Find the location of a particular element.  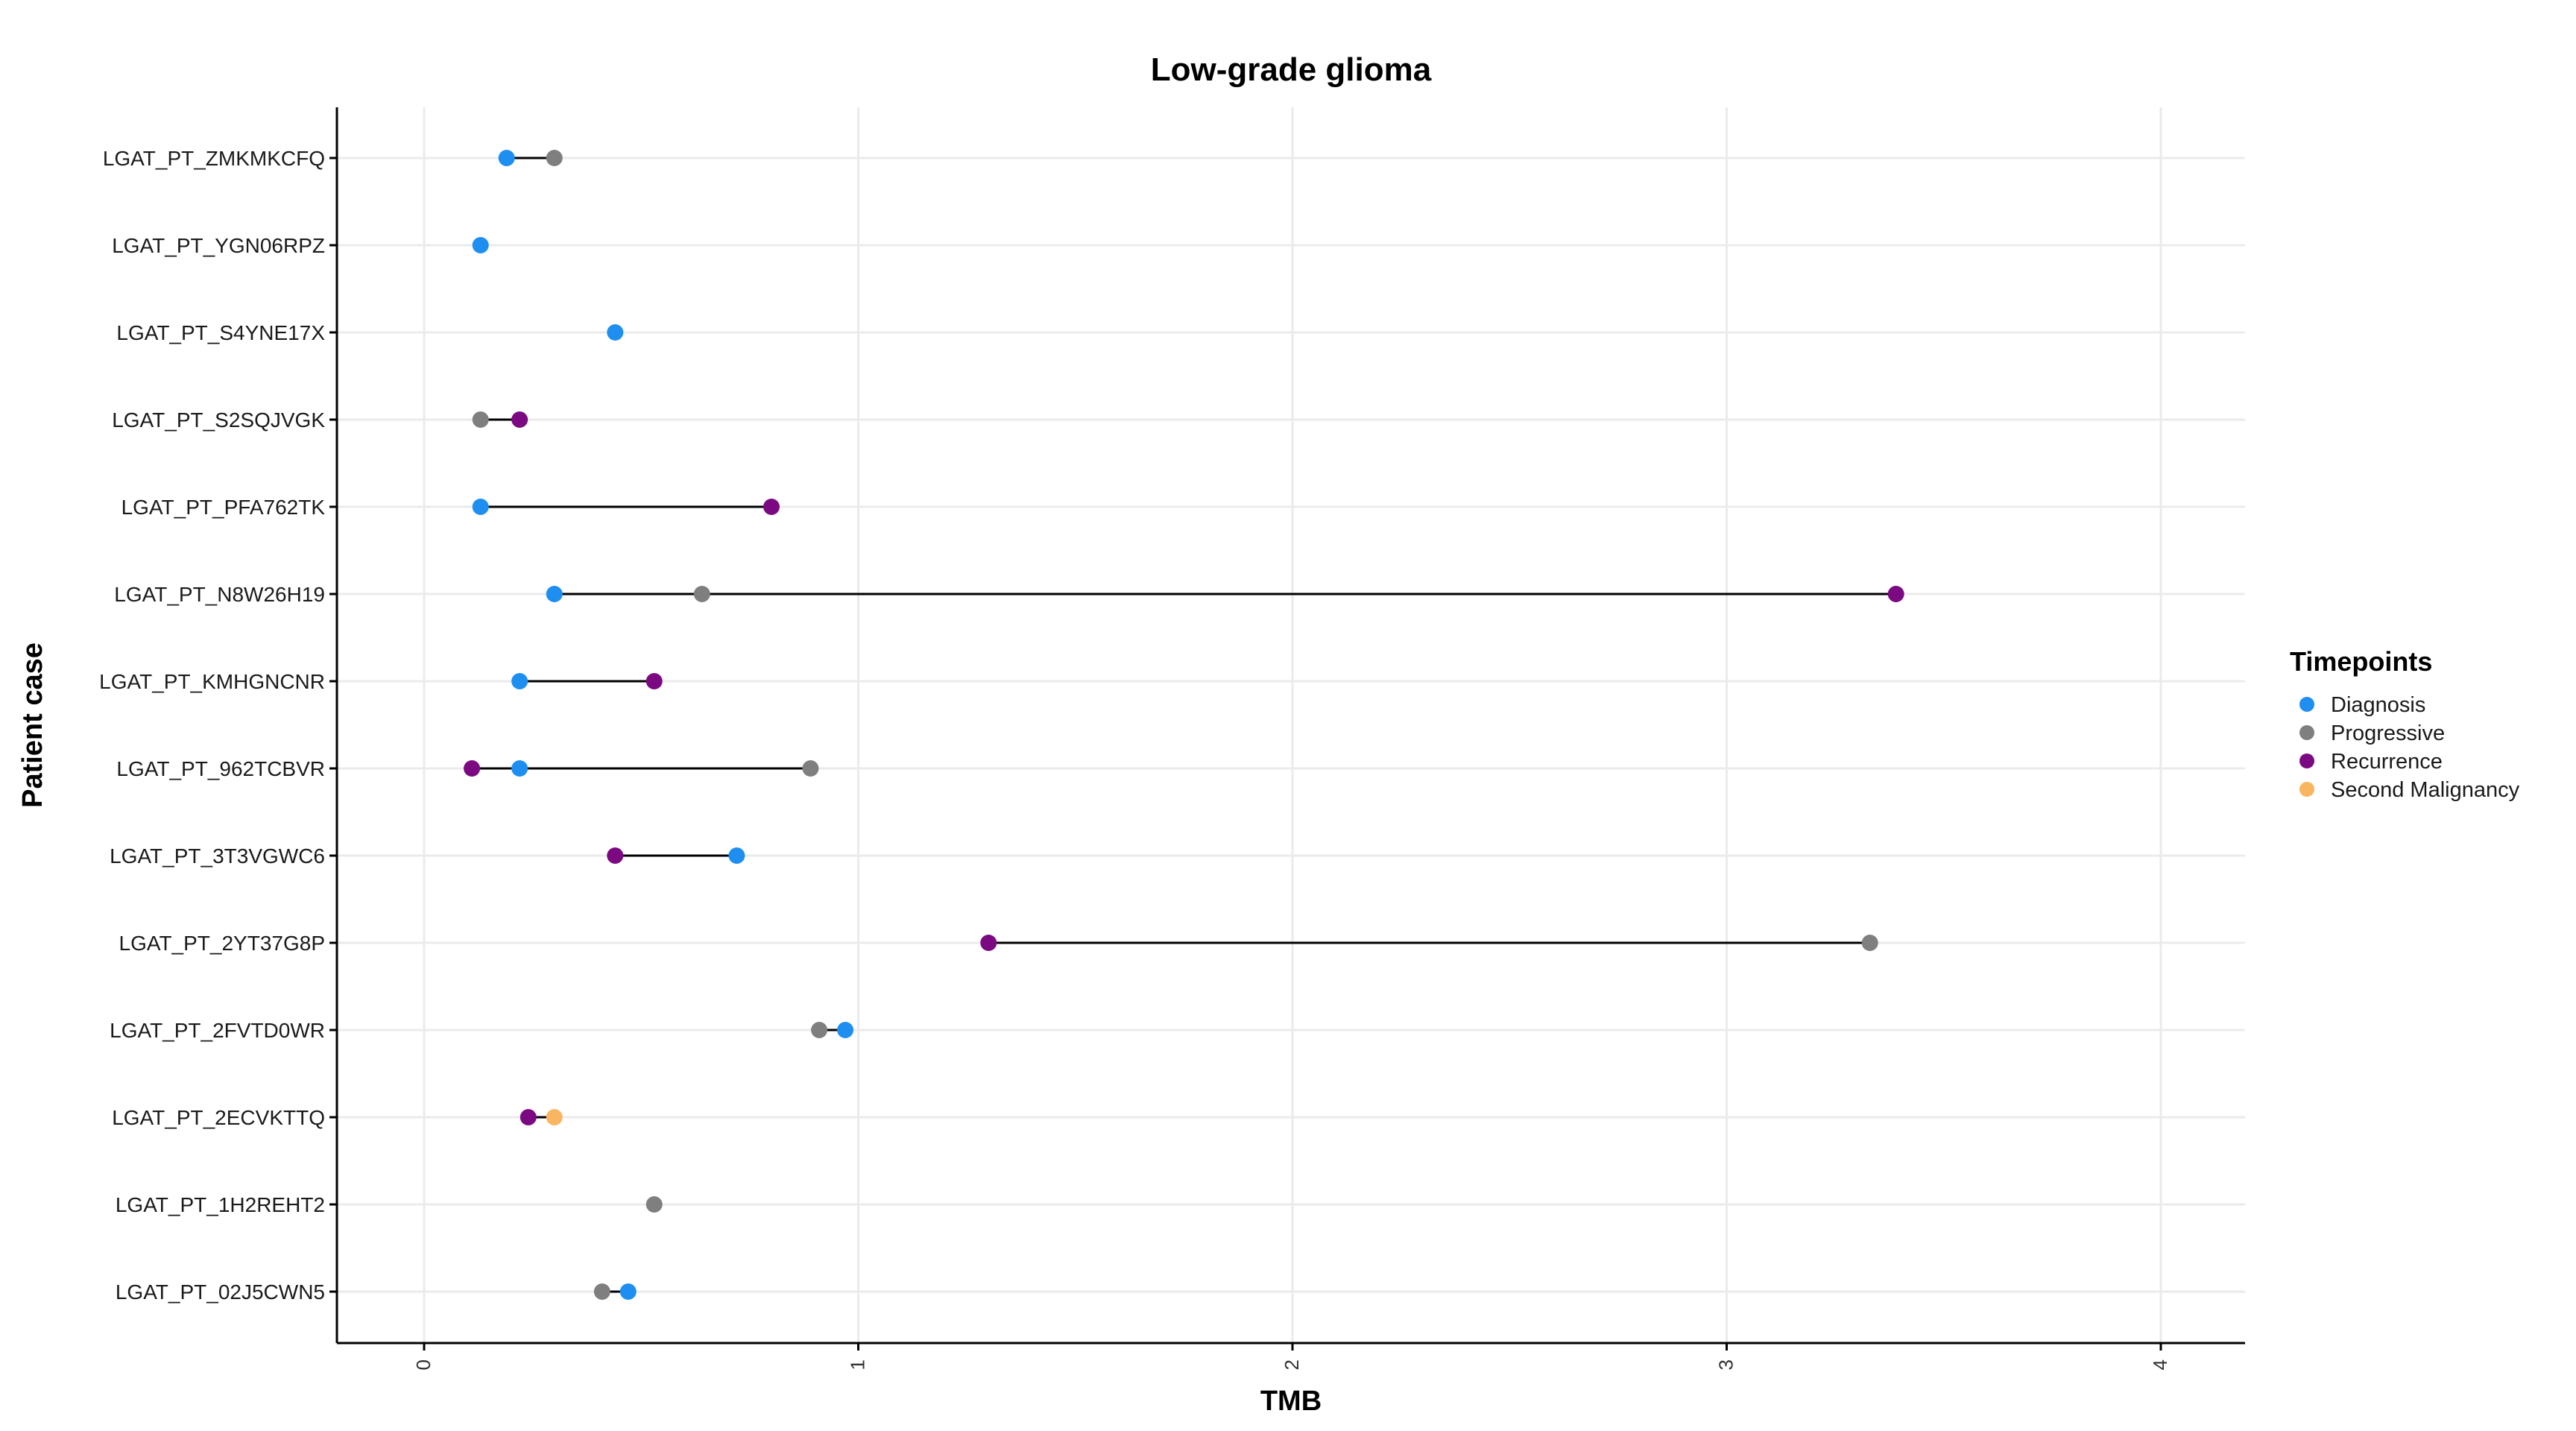

y-tick-label: LGAT_PT_2FVTD0WR is located at coordinates (217, 1030).